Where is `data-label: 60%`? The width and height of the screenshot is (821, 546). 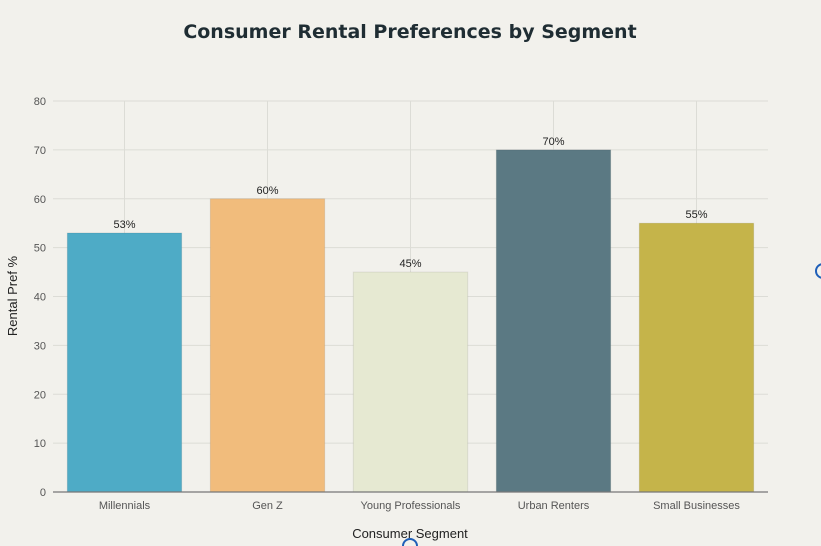
data-label: 60% is located at coordinates (267, 191).